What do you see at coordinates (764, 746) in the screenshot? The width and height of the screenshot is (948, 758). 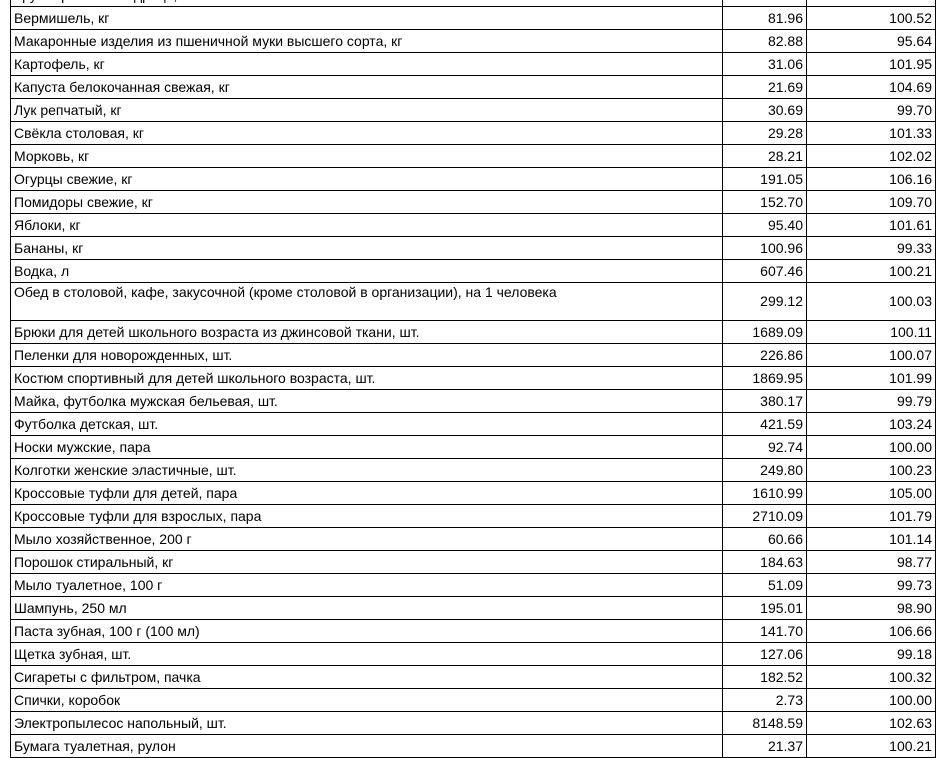 I see `price-cell: 21.37` at bounding box center [764, 746].